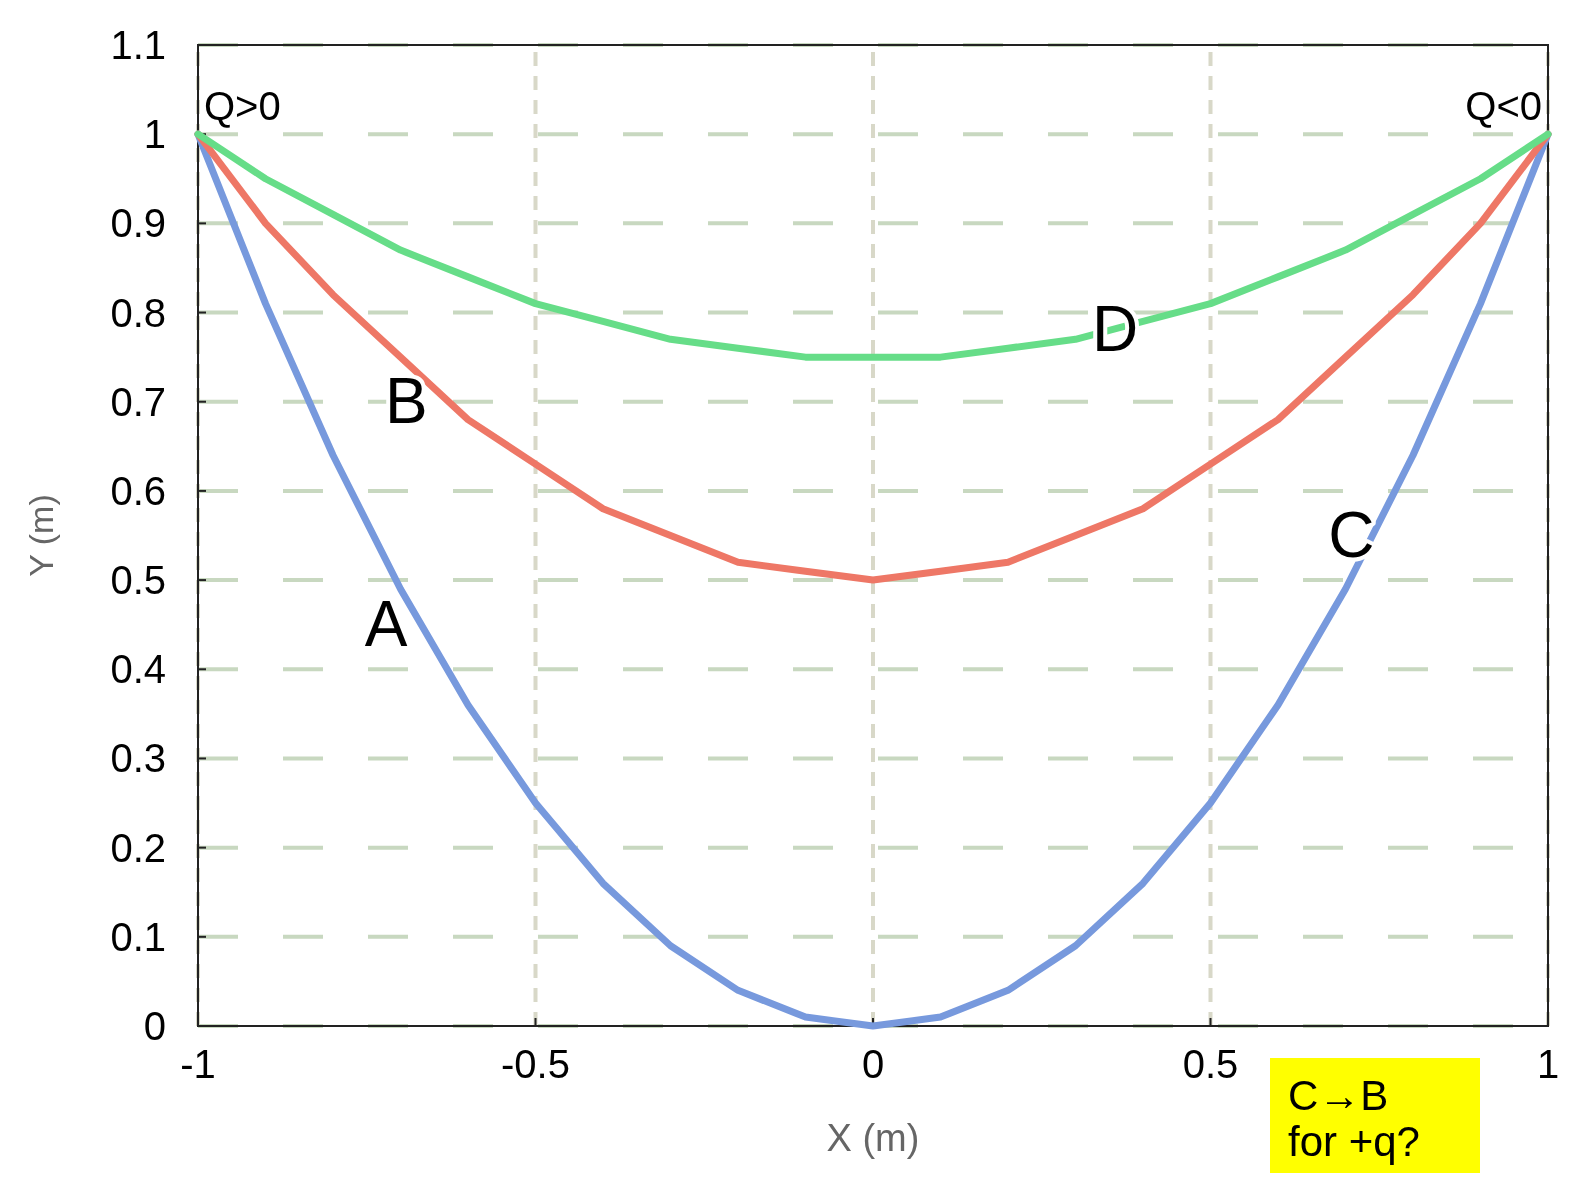  What do you see at coordinates (154, 1026) in the screenshot?
I see `y-tick-label: 0` at bounding box center [154, 1026].